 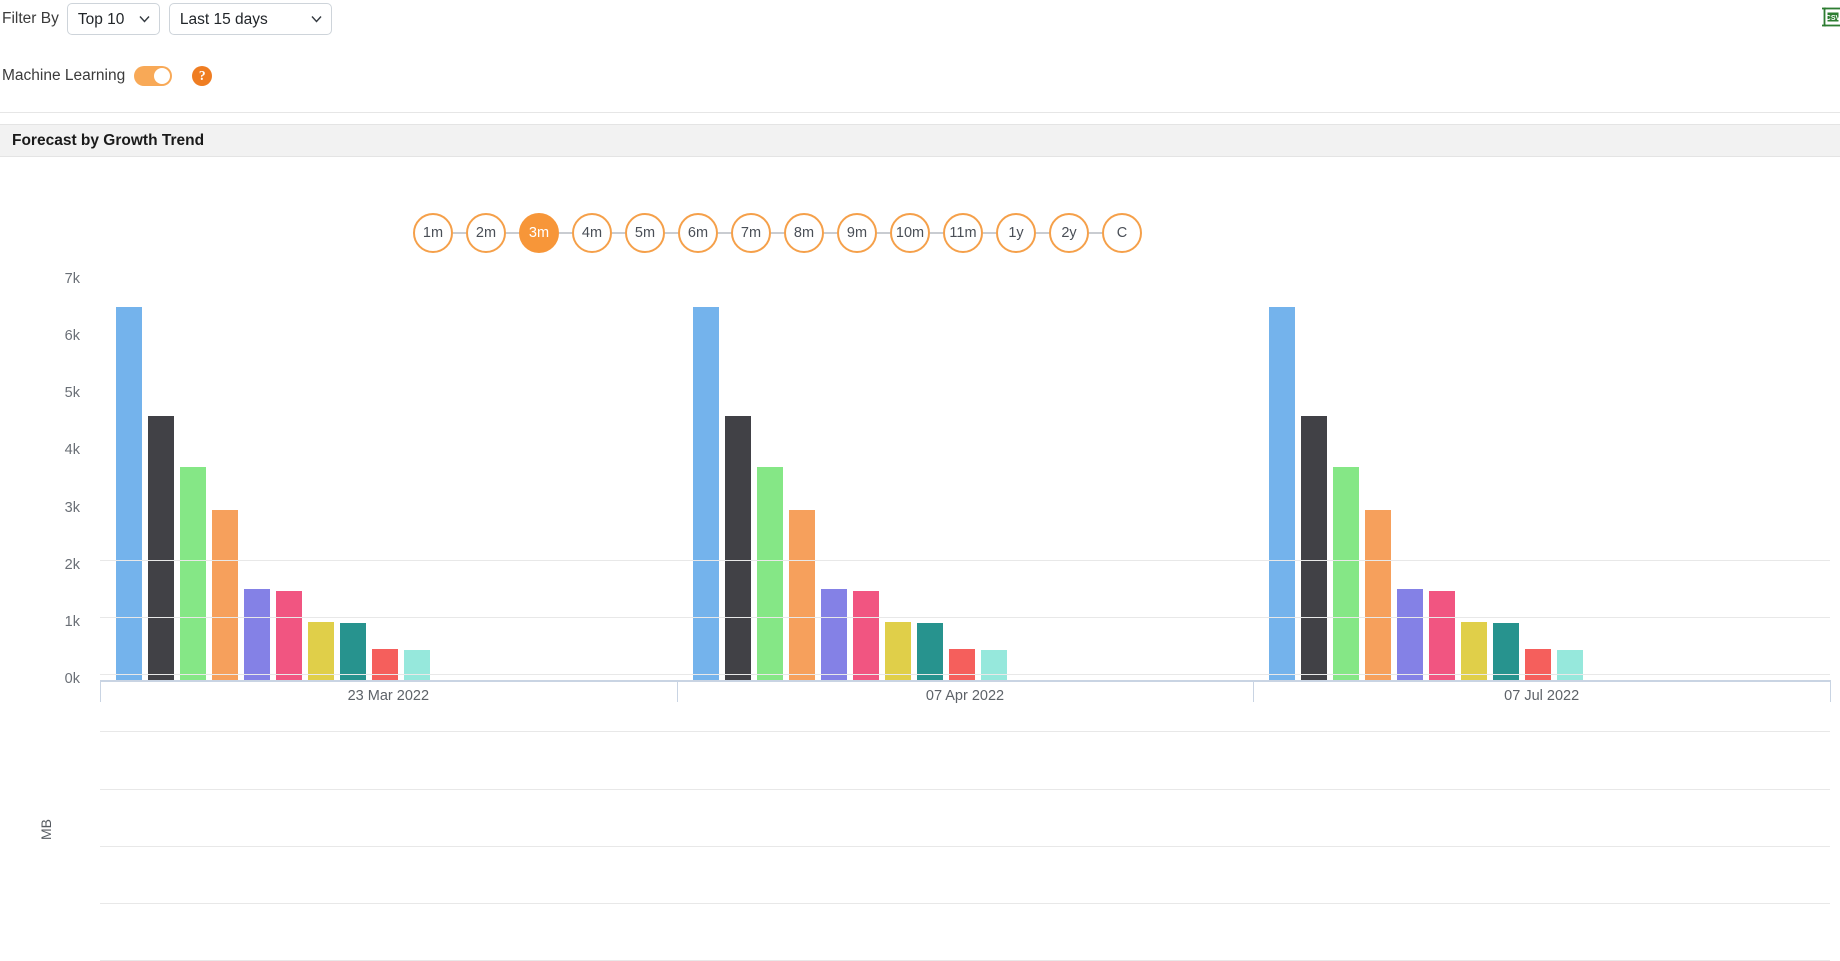 What do you see at coordinates (30, 19) in the screenshot?
I see `filter-by-label: Filter By` at bounding box center [30, 19].